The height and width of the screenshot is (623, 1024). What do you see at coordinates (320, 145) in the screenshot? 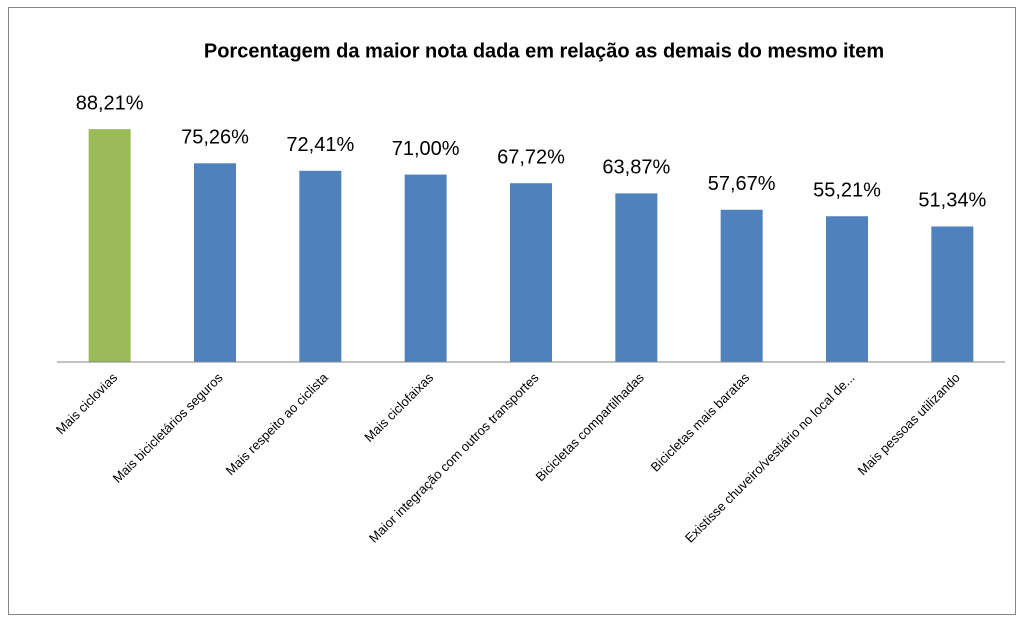
I see `value-label: 72,41%` at bounding box center [320, 145].